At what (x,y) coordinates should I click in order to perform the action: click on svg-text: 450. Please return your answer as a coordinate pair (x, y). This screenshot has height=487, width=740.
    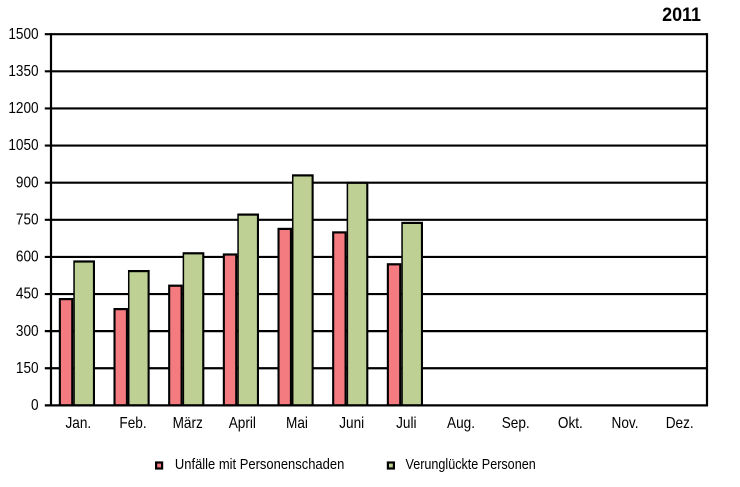
    Looking at the image, I should click on (27, 294).